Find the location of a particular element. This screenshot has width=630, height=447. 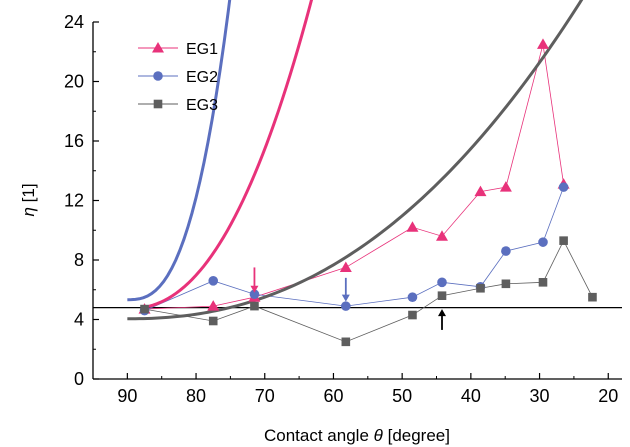

legend-label-eg1: EG1 is located at coordinates (202, 49).